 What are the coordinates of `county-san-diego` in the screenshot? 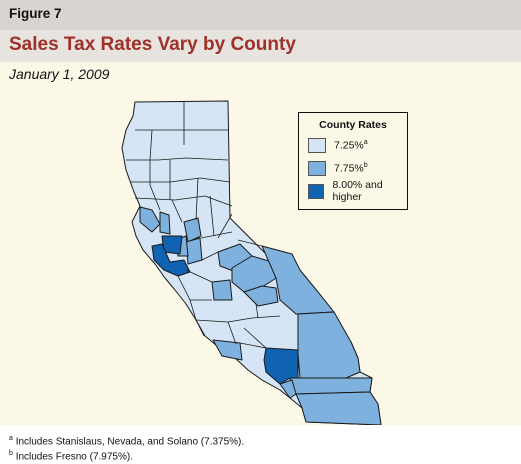 It's located at (338, 408).